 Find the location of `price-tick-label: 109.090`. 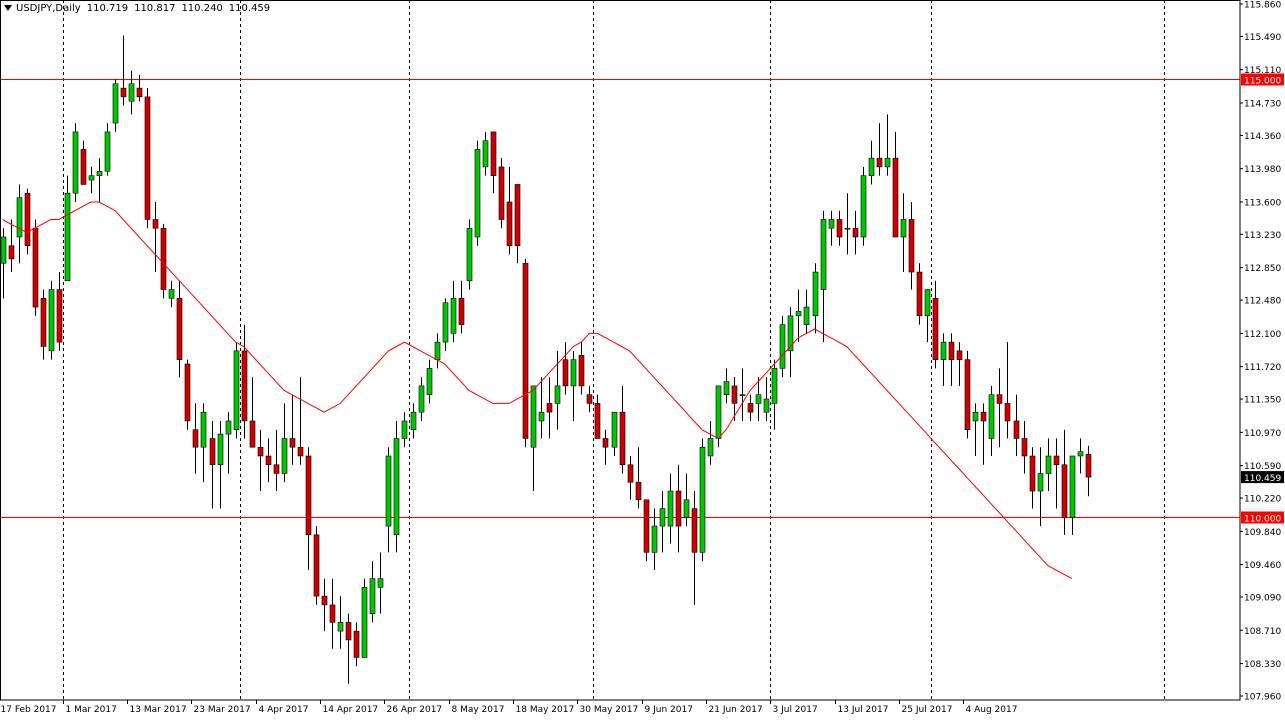

price-tick-label: 109.090 is located at coordinates (1262, 599).